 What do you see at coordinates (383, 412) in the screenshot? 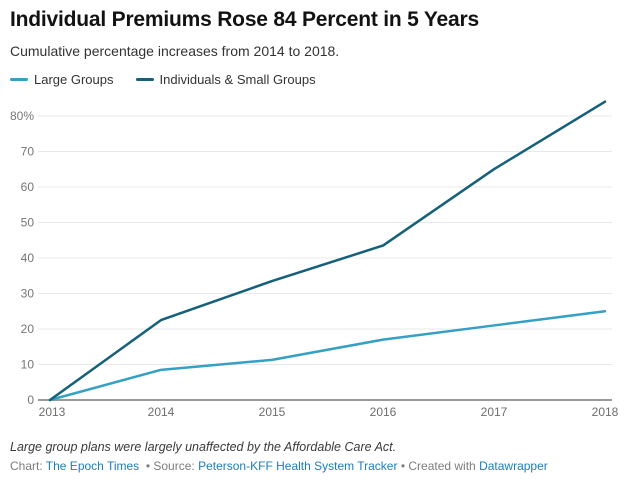
I see `x-axis-tick-label: 2016` at bounding box center [383, 412].